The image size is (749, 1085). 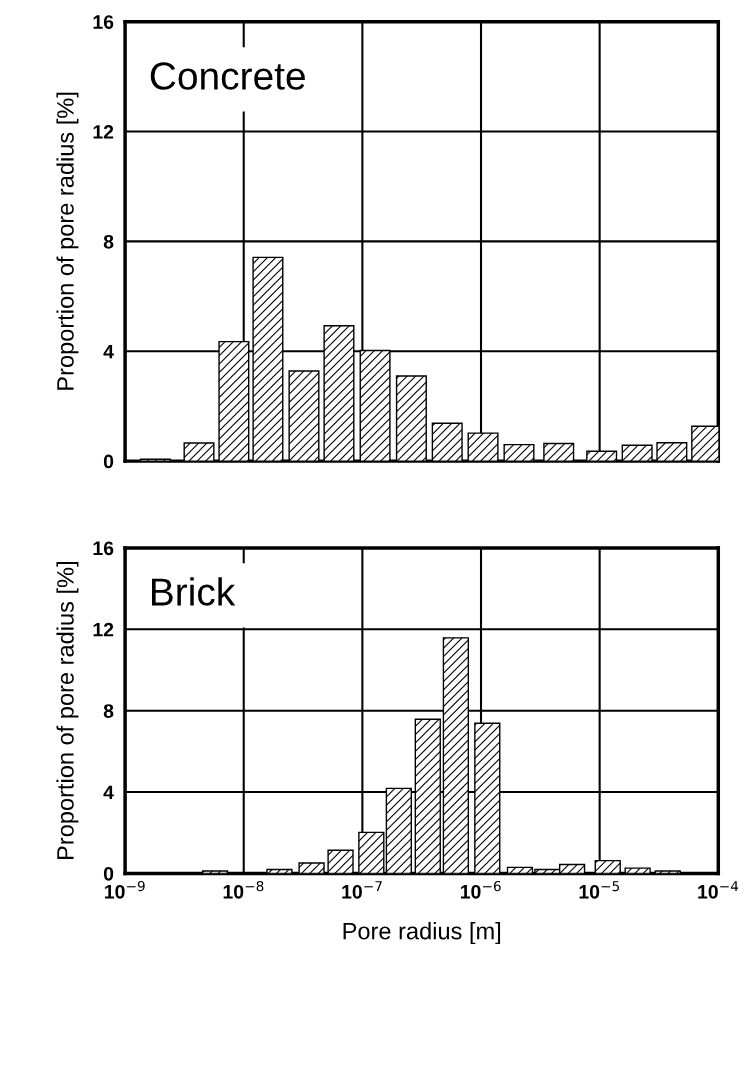 What do you see at coordinates (125, 889) in the screenshot?
I see `x-tick-label: 10$^{−9}$` at bounding box center [125, 889].